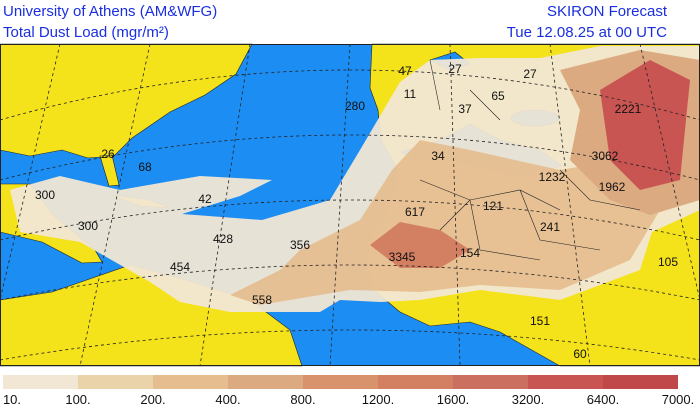 This screenshot has height=407, width=700. I want to click on map-value-label: 47, so click(405, 71).